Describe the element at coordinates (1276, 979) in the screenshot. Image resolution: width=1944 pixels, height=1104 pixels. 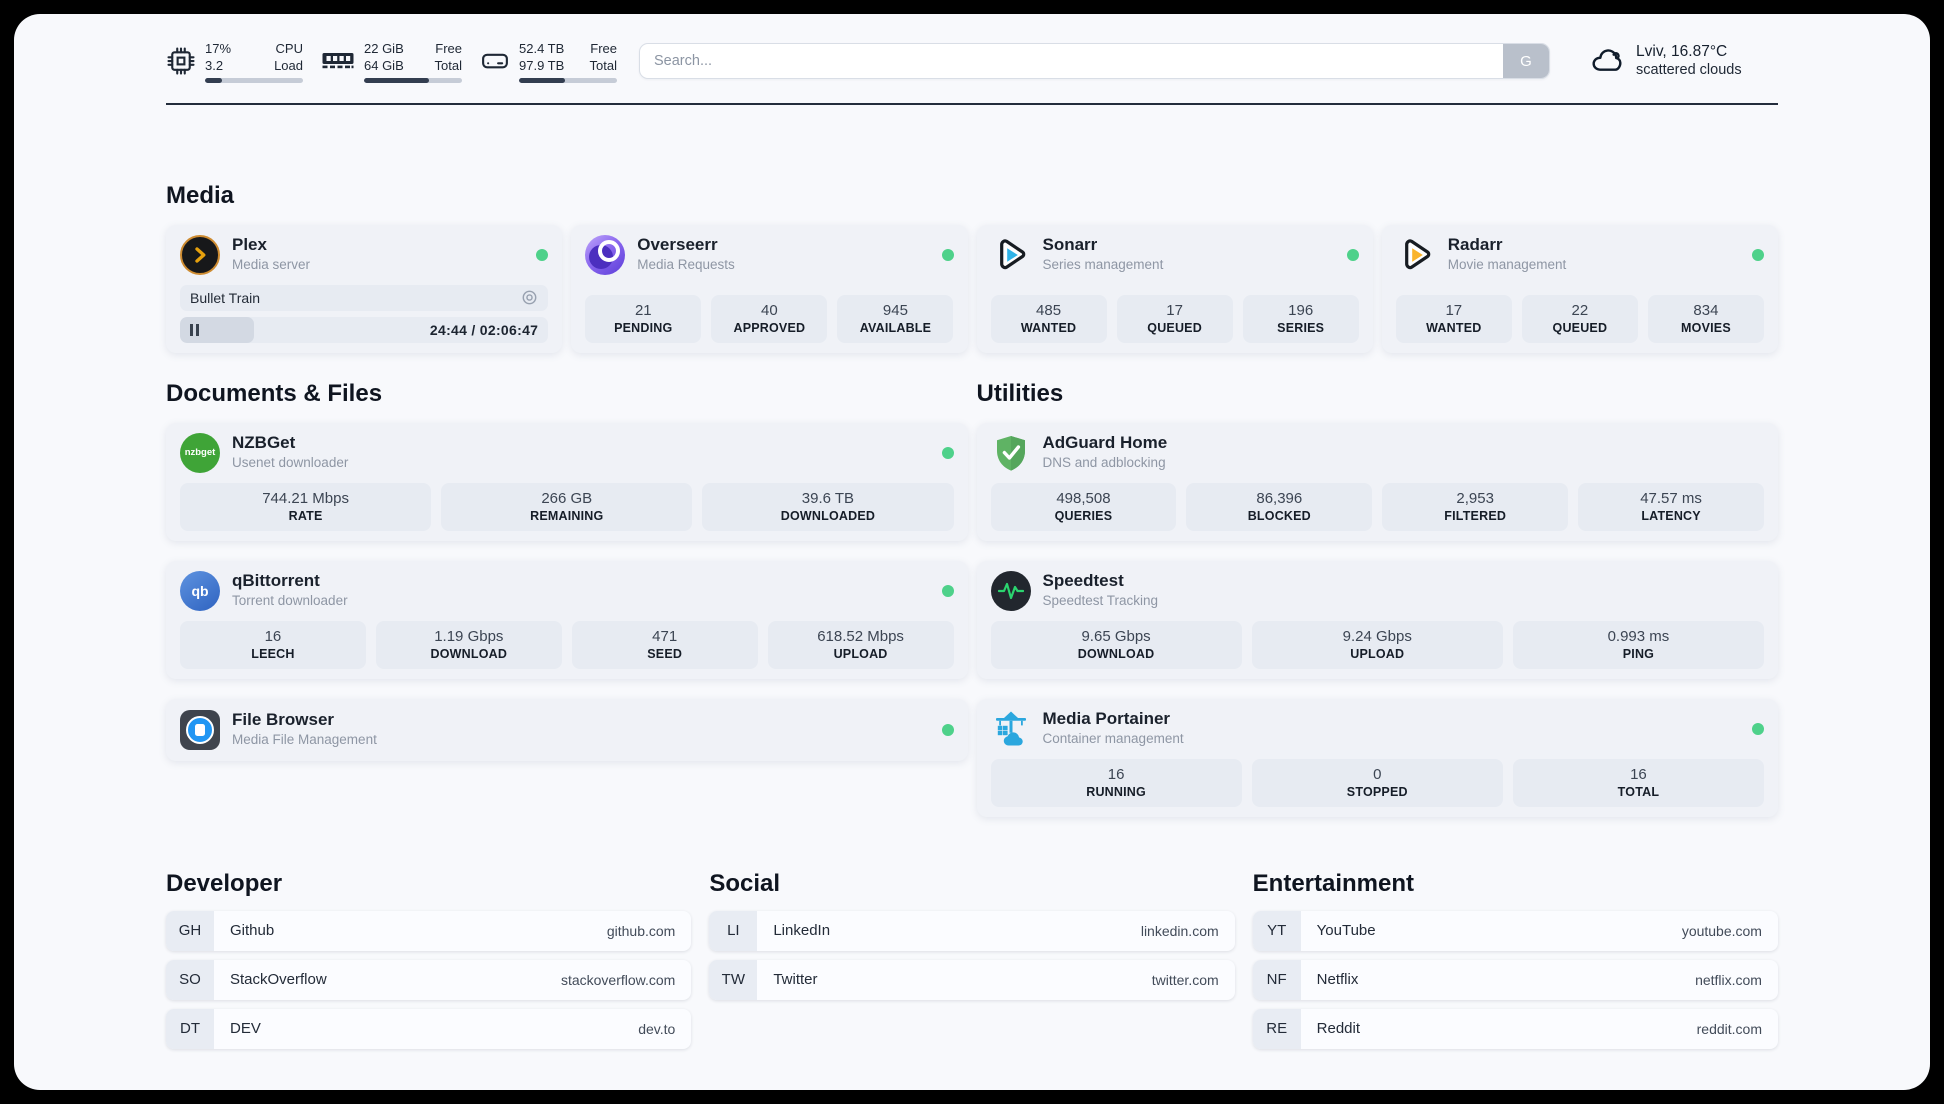
I see `bookmark-badge: NF` at that location.